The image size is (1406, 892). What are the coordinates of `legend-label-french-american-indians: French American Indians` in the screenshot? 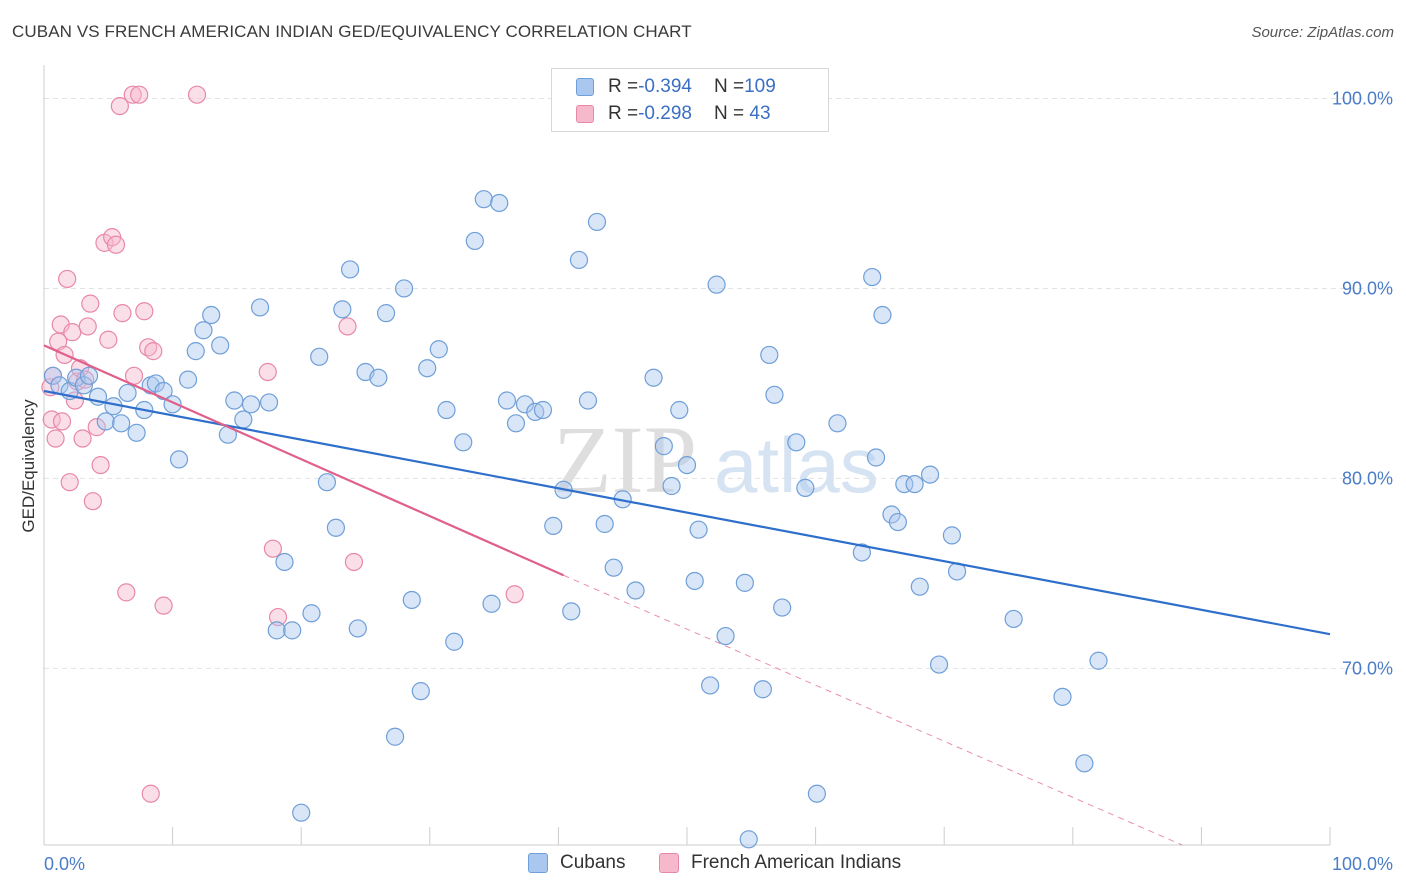 It's located at (796, 862).